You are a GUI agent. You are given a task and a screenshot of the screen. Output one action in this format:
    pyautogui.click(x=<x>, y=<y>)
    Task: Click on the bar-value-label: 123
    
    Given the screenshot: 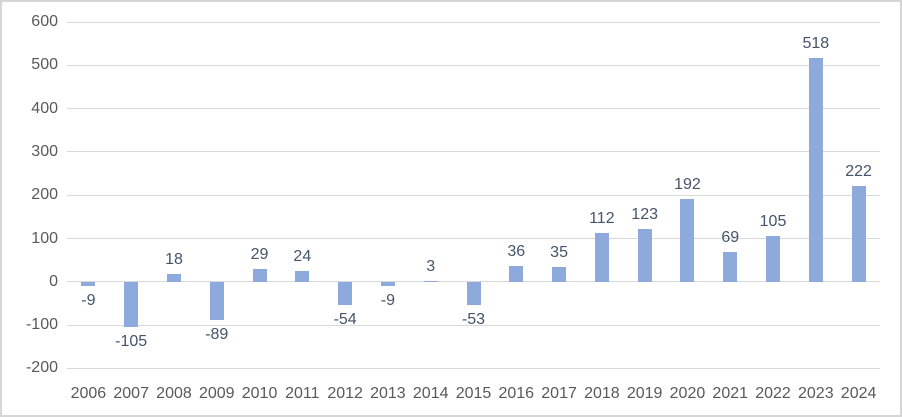 What is the action you would take?
    pyautogui.click(x=644, y=214)
    